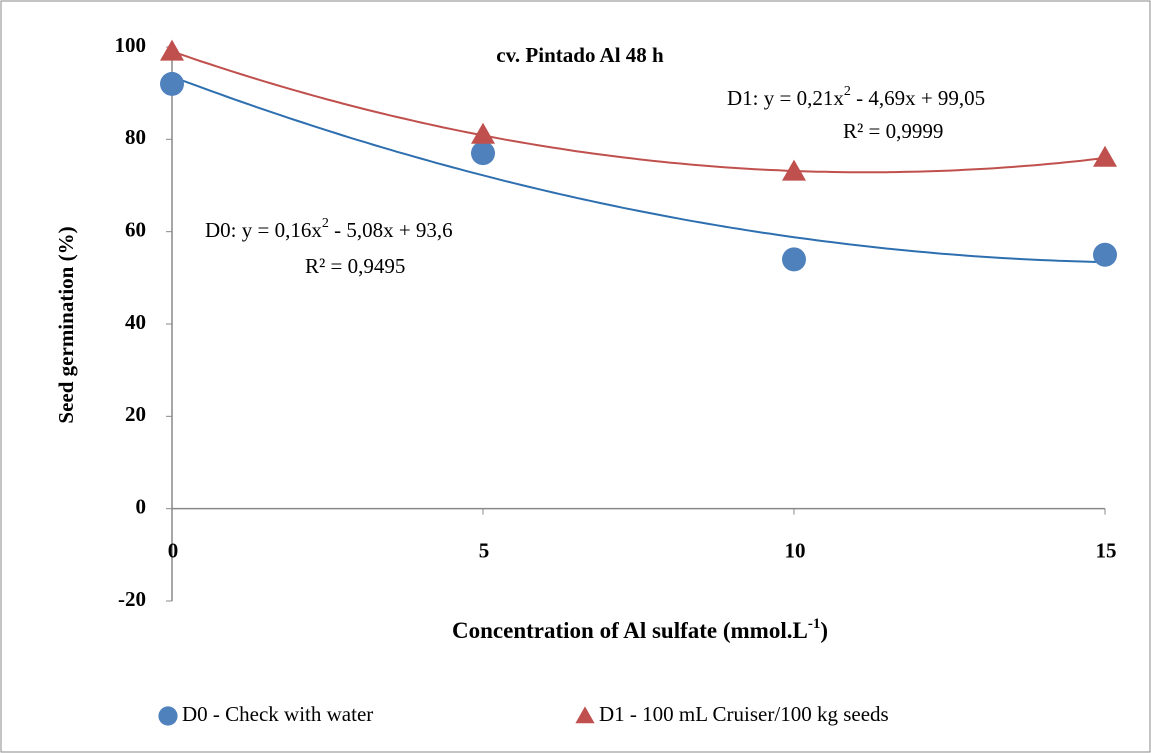 Image resolution: width=1151 pixels, height=753 pixels. What do you see at coordinates (814, 624) in the screenshot?
I see `x-axis-label-sup: -1` at bounding box center [814, 624].